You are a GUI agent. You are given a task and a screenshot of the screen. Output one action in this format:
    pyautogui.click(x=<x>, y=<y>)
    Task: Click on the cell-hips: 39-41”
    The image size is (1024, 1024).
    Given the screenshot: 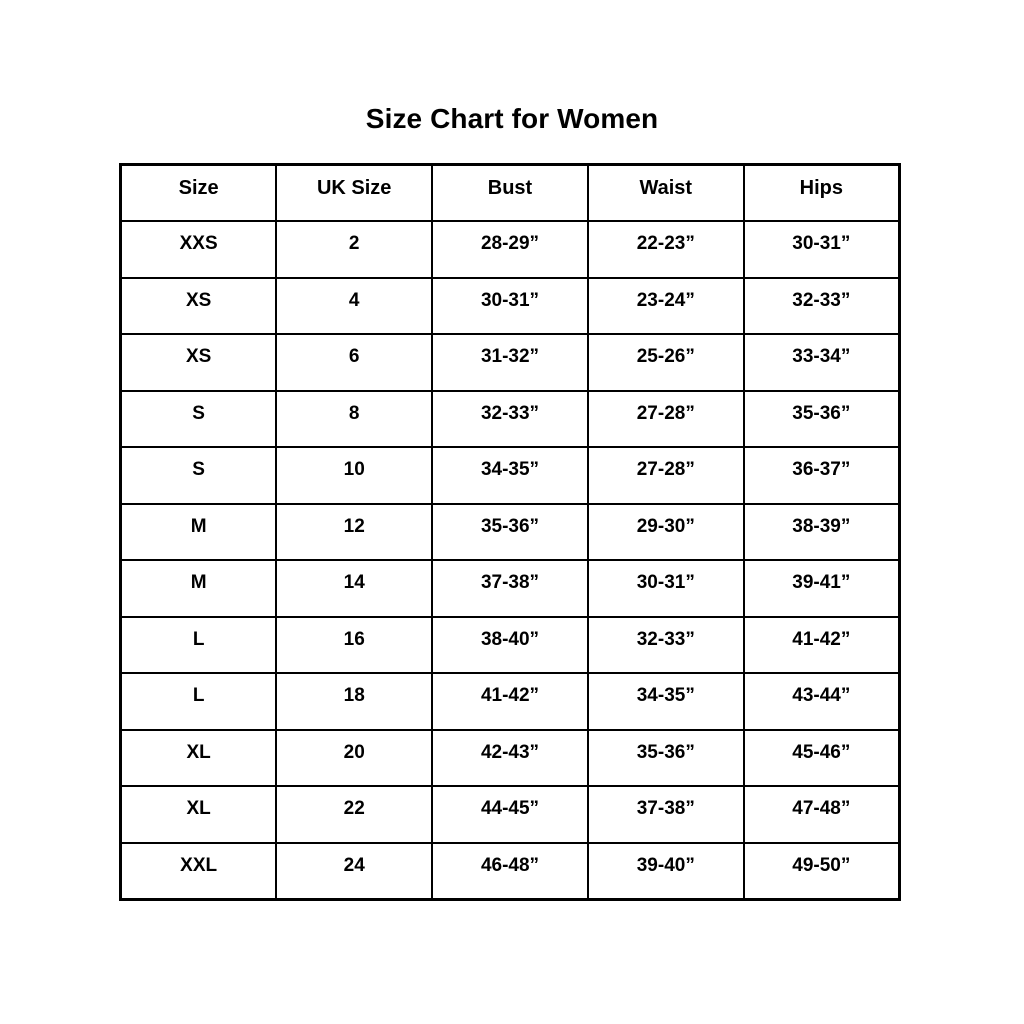 What is the action you would take?
    pyautogui.click(x=821, y=588)
    